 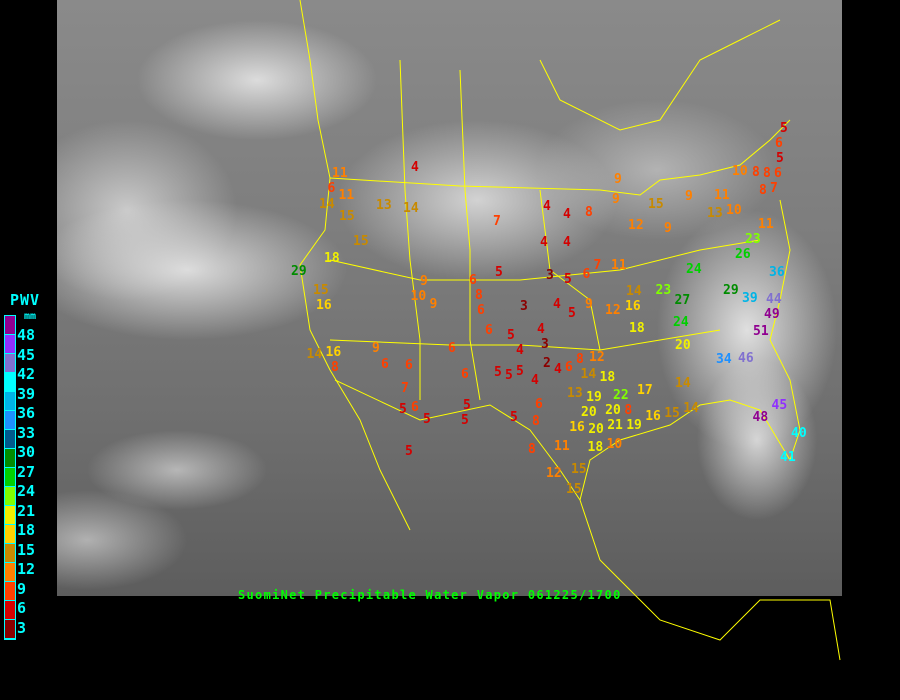 What do you see at coordinates (25, 300) in the screenshot?
I see `legend-title: PWV` at bounding box center [25, 300].